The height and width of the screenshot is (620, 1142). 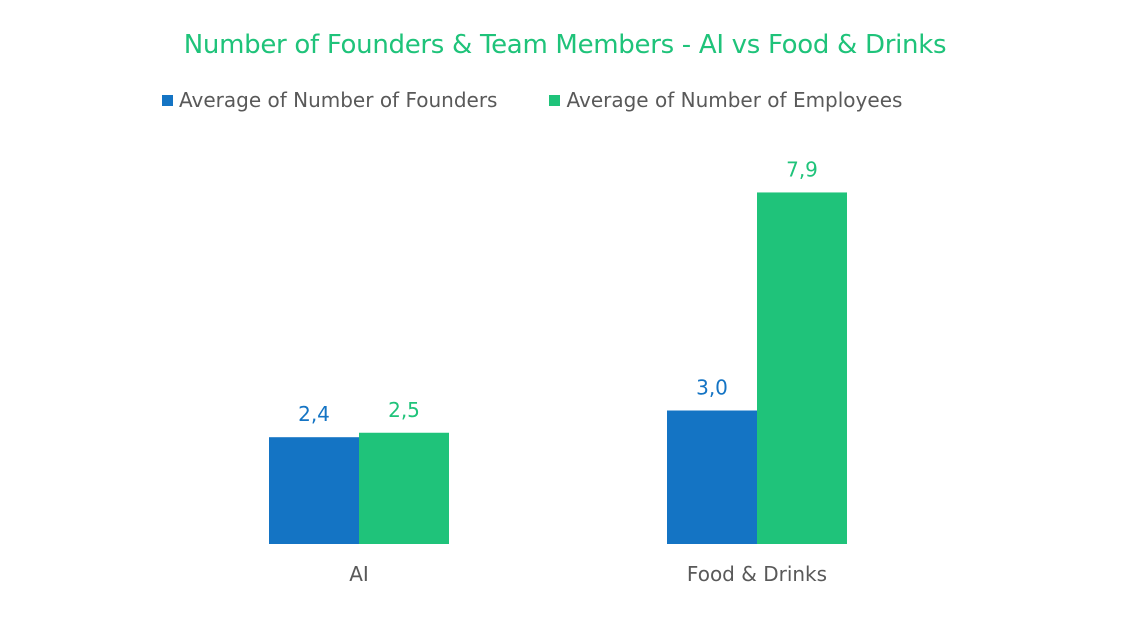 I want to click on legend-swatch-employees, so click(x=555, y=100).